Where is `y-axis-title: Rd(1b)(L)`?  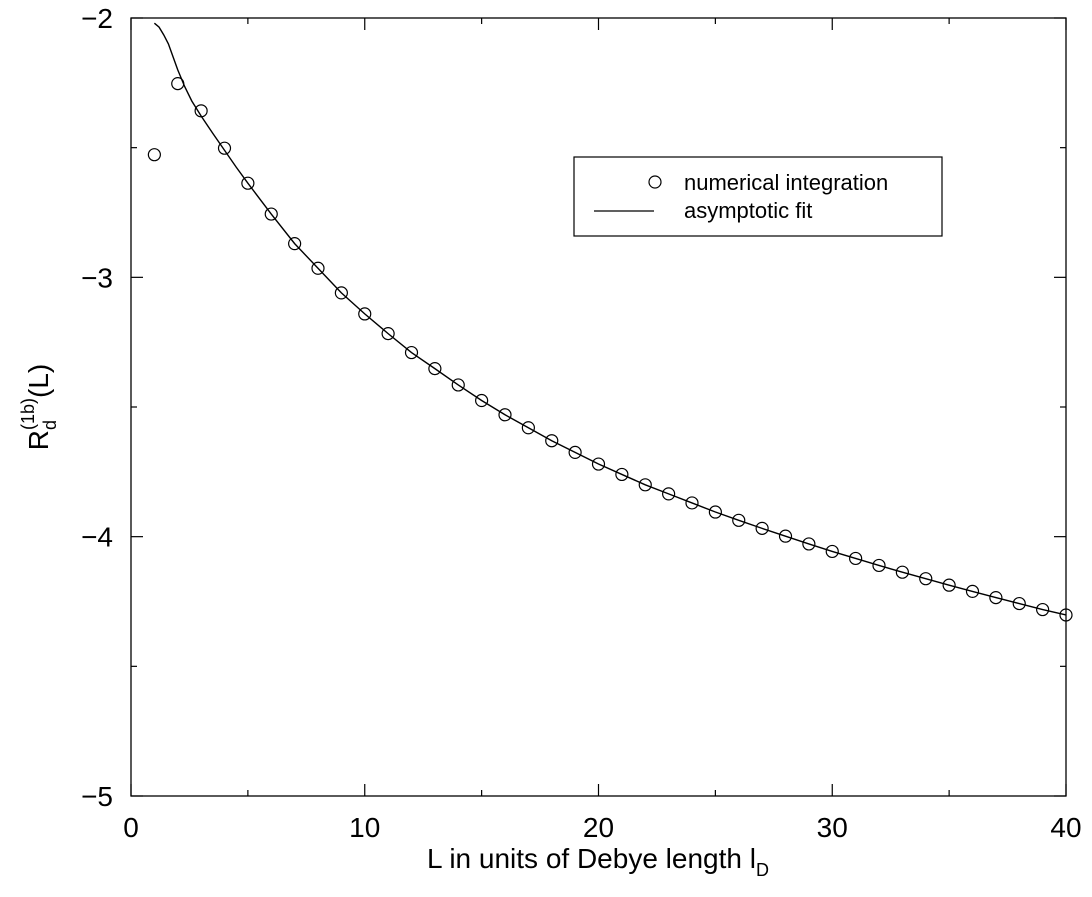
y-axis-title: Rd(1b)(L) is located at coordinates (39, 407).